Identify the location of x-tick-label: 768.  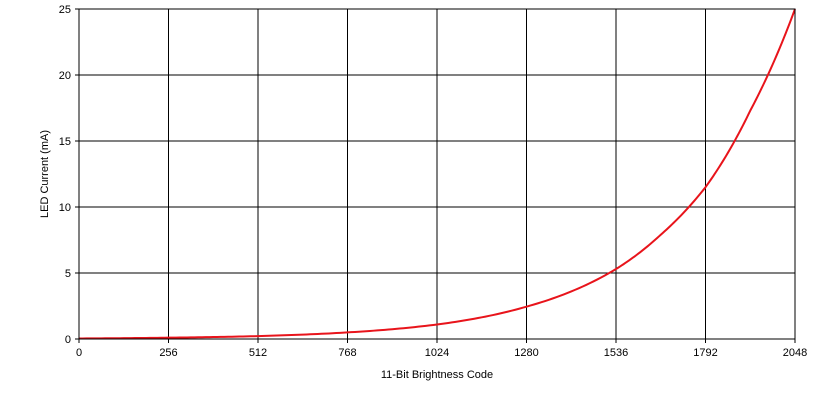
(347, 353).